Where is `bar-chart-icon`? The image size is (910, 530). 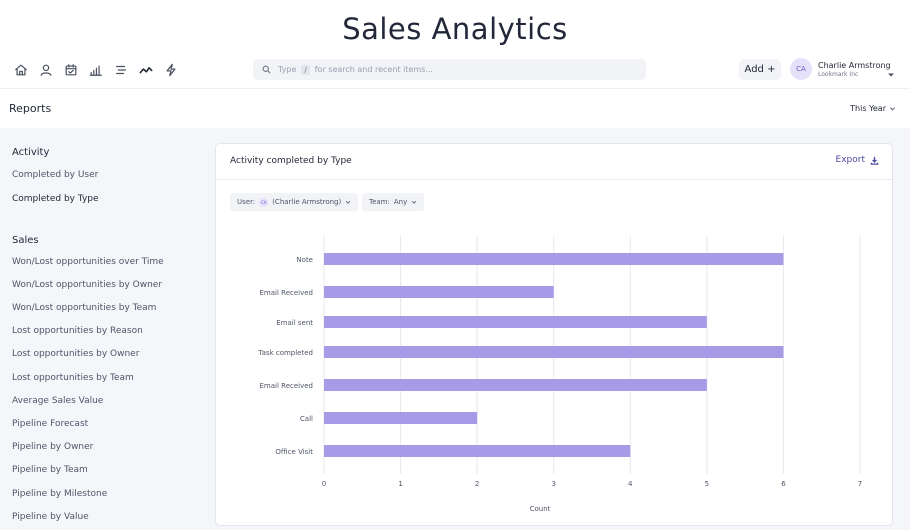 bar-chart-icon is located at coordinates (95, 70).